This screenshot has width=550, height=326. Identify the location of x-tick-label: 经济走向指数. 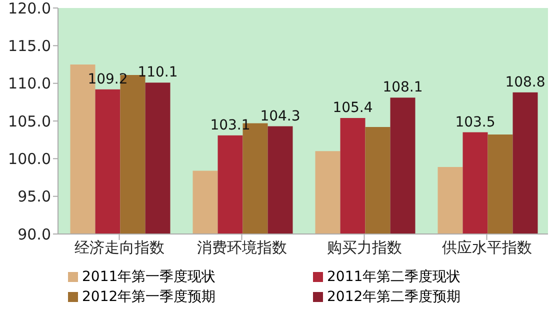
(119, 247).